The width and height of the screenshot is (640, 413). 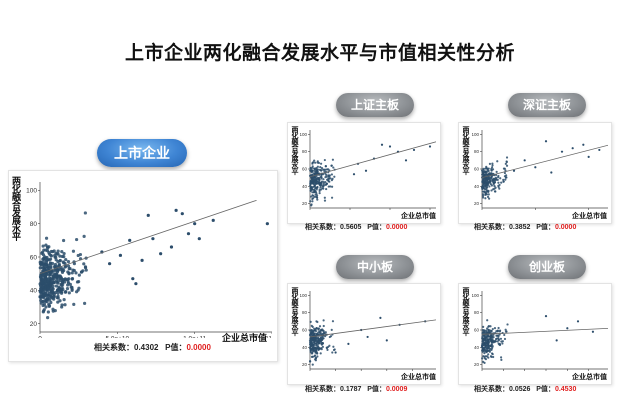 I want to click on xlabel-szse: 企业总市值, so click(x=589, y=216).